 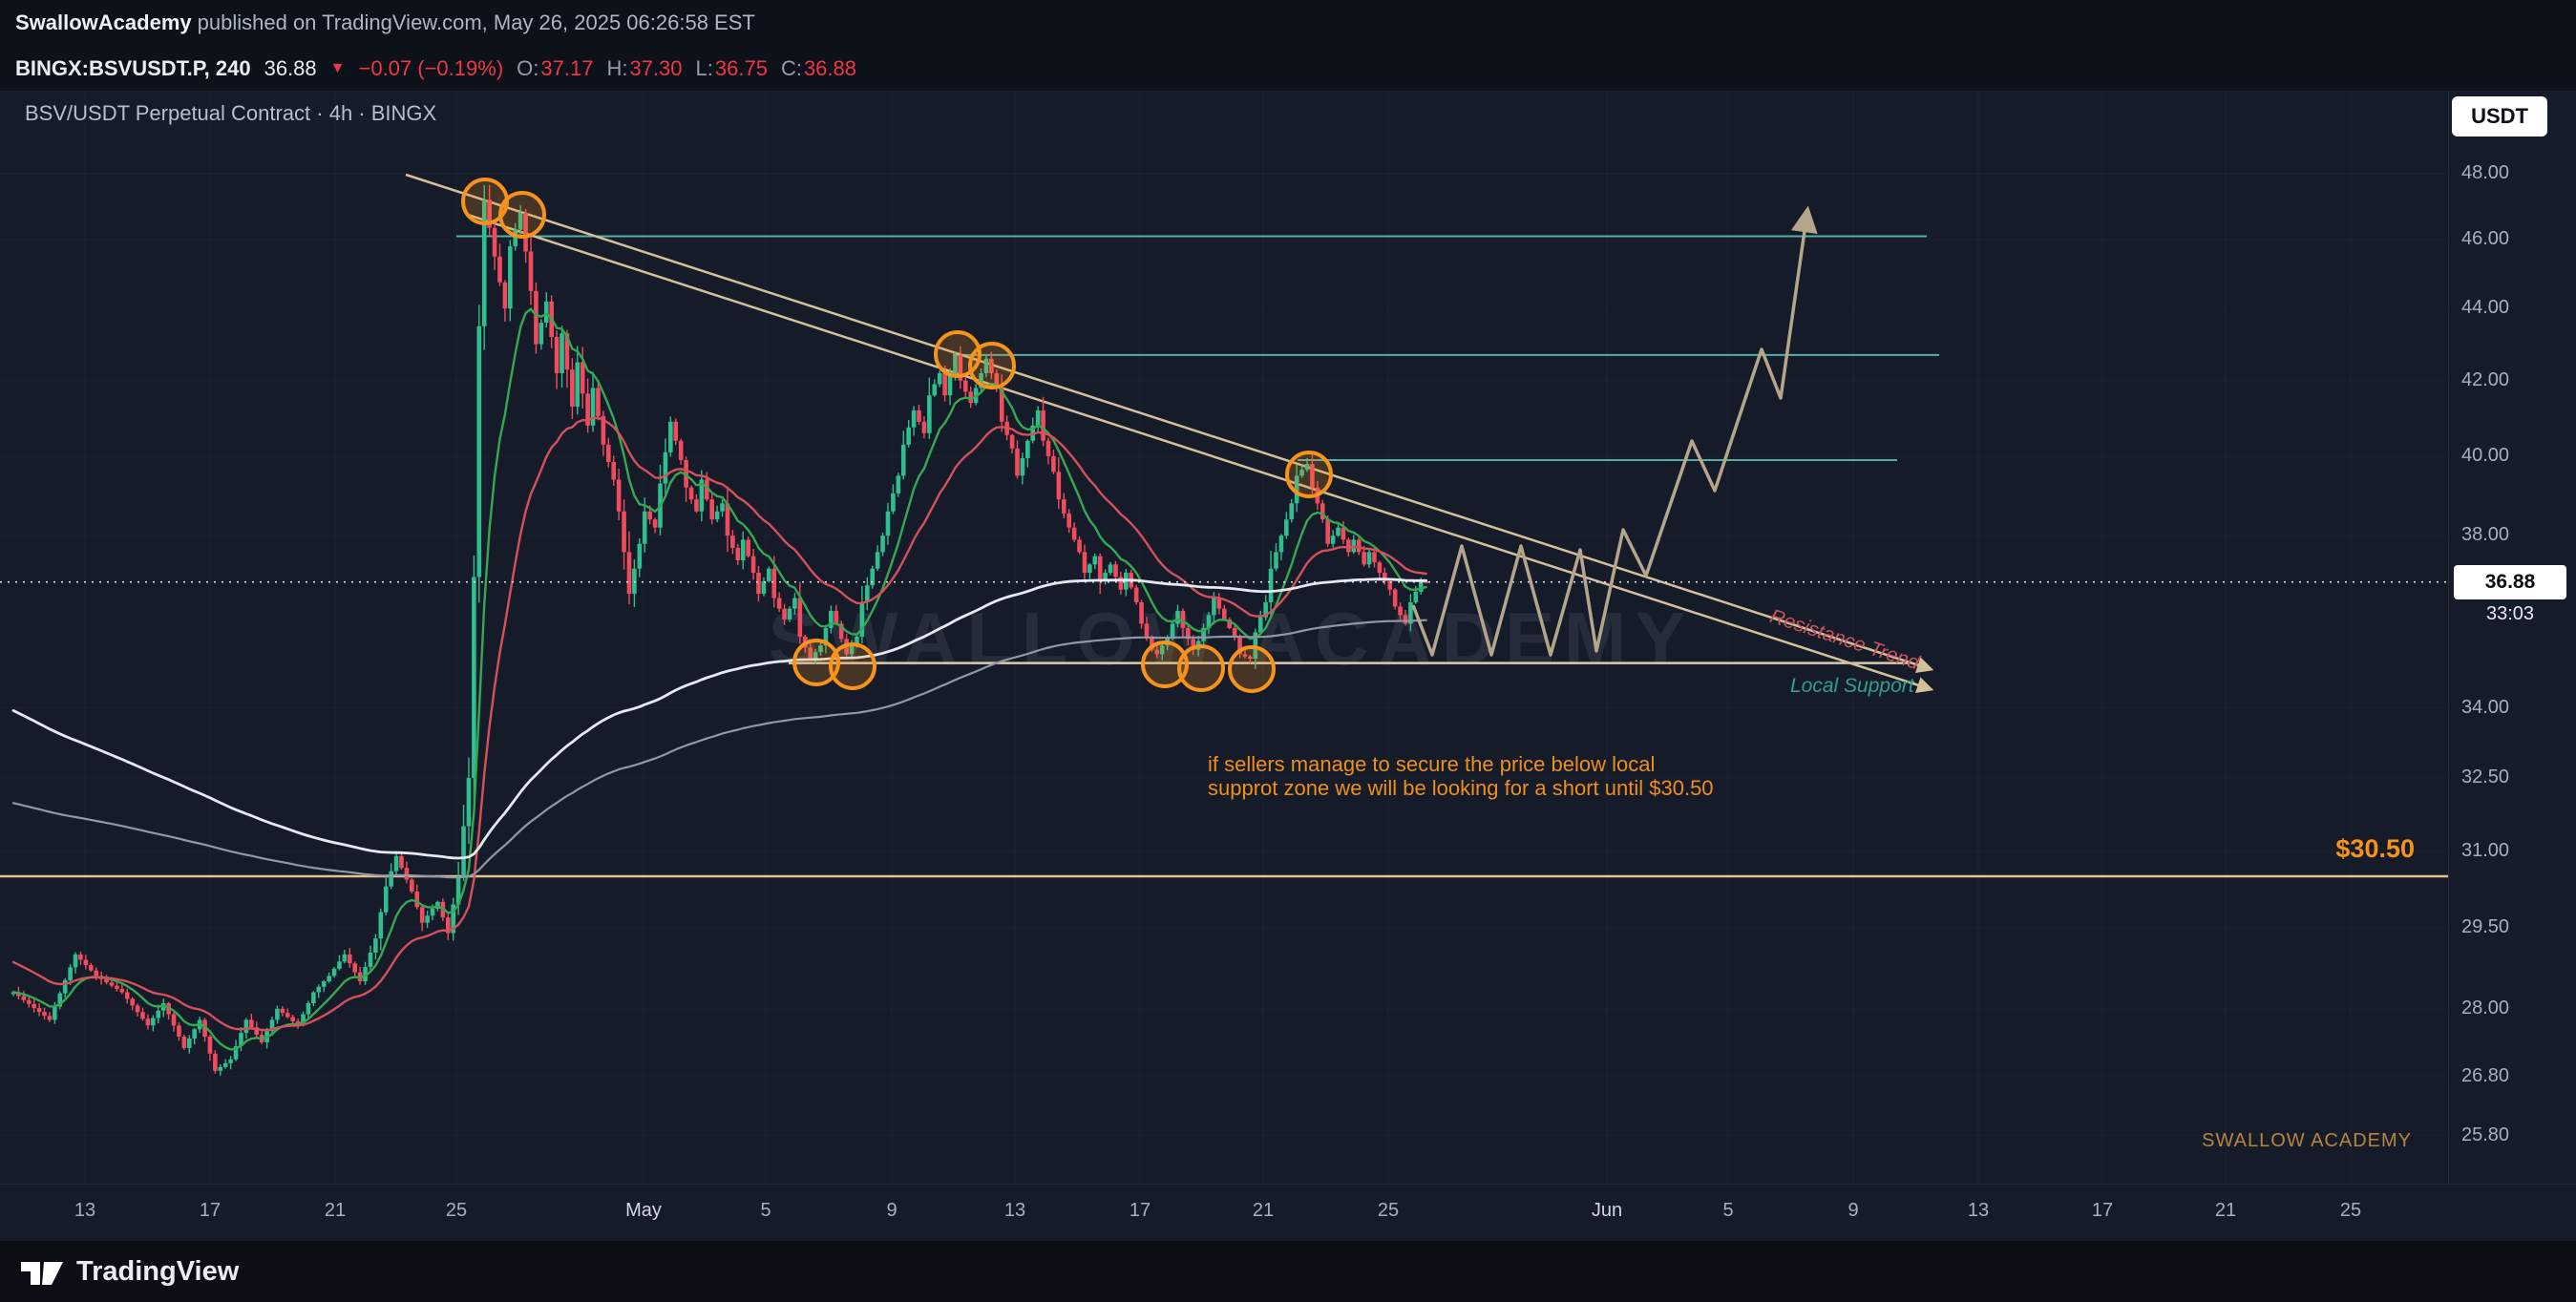 What do you see at coordinates (2485, 707) in the screenshot?
I see `price-tick-label: 34.00` at bounding box center [2485, 707].